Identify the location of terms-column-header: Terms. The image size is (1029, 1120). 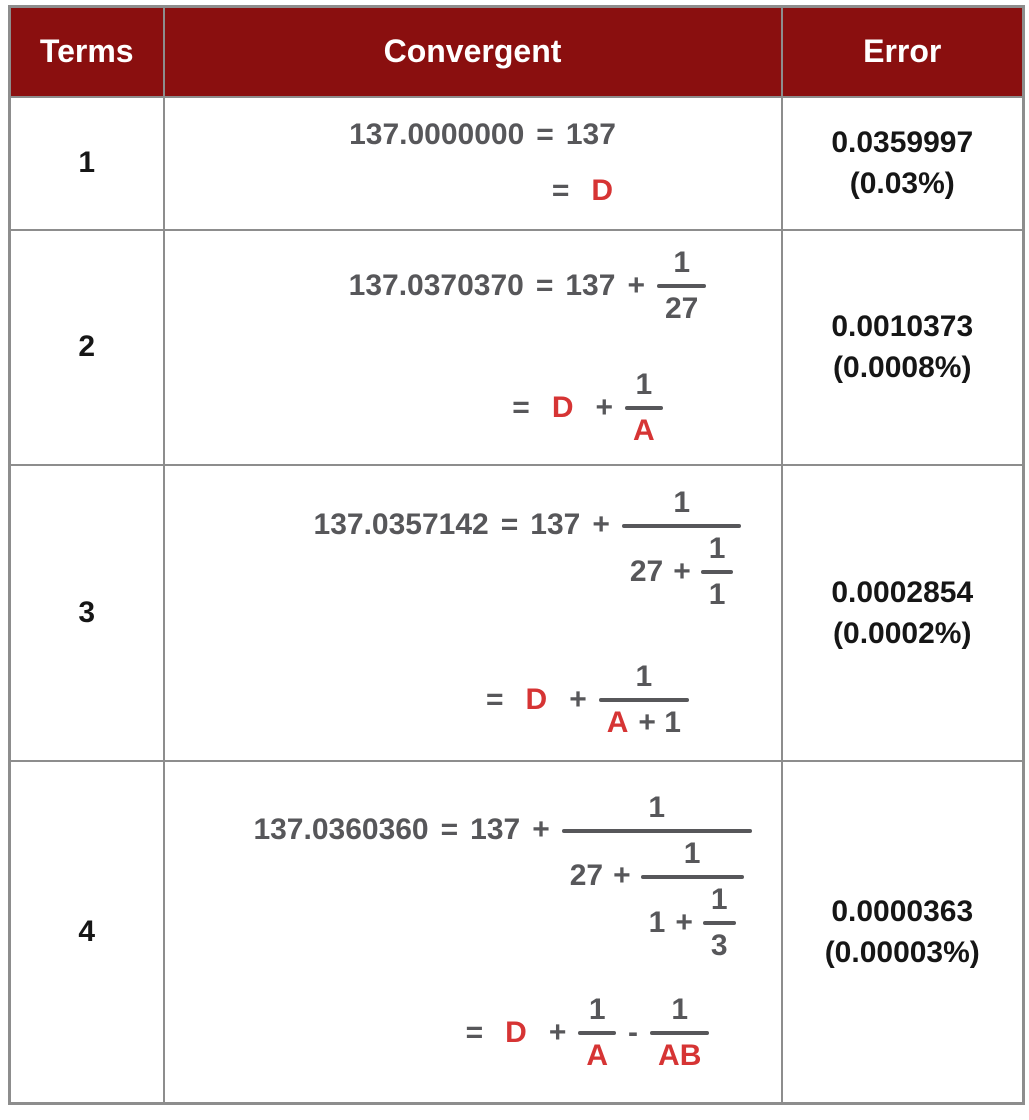
(86, 51).